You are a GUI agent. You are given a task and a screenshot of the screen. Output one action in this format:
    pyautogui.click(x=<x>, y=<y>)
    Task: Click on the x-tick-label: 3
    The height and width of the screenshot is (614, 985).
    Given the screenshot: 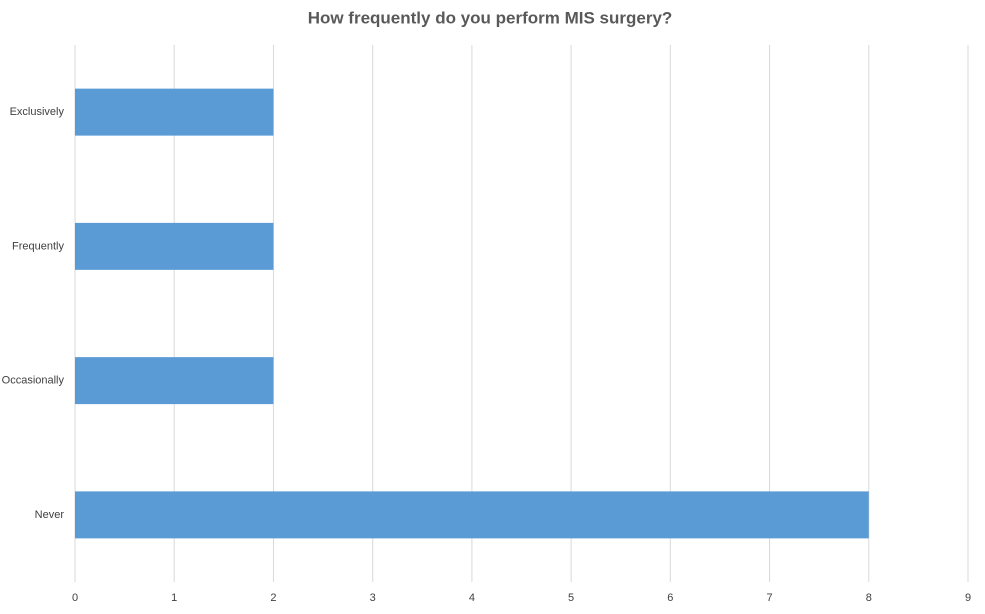 What is the action you would take?
    pyautogui.click(x=373, y=598)
    